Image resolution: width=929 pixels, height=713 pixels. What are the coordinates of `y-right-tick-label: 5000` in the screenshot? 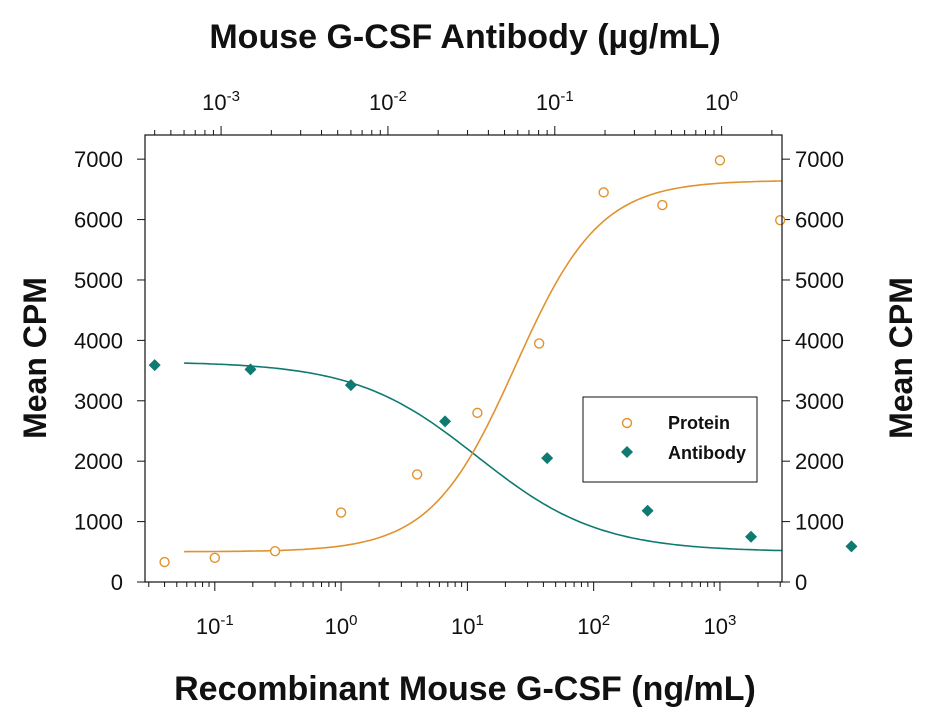 It's located at (819, 280).